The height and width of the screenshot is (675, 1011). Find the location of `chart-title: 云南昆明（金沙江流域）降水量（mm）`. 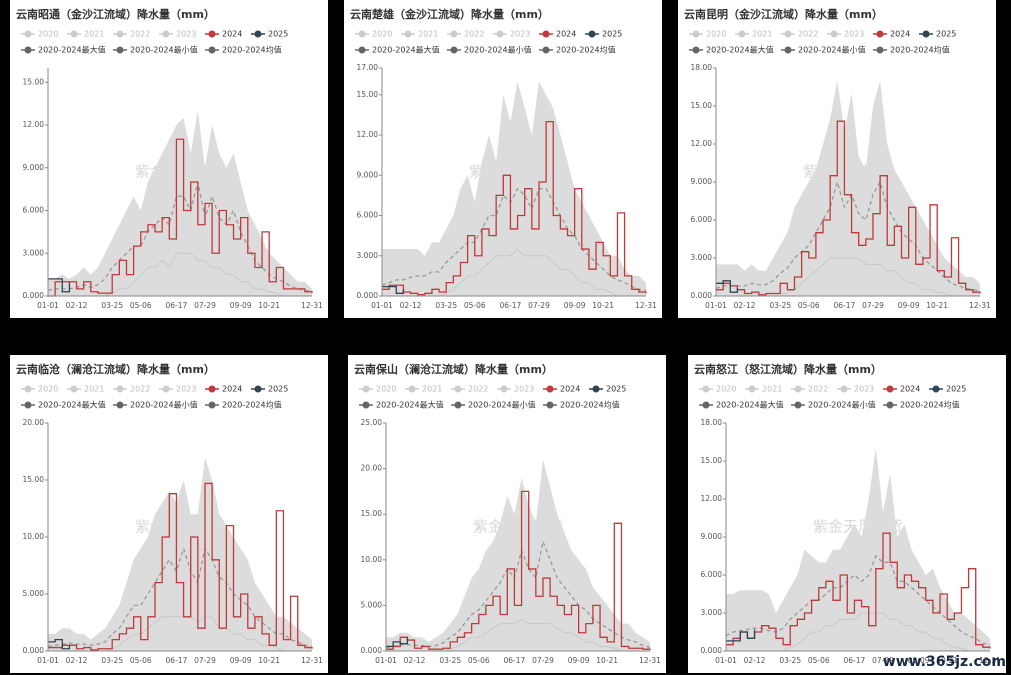

chart-title: 云南昆明（金沙江流域）降水量（mm） is located at coordinates (783, 14).